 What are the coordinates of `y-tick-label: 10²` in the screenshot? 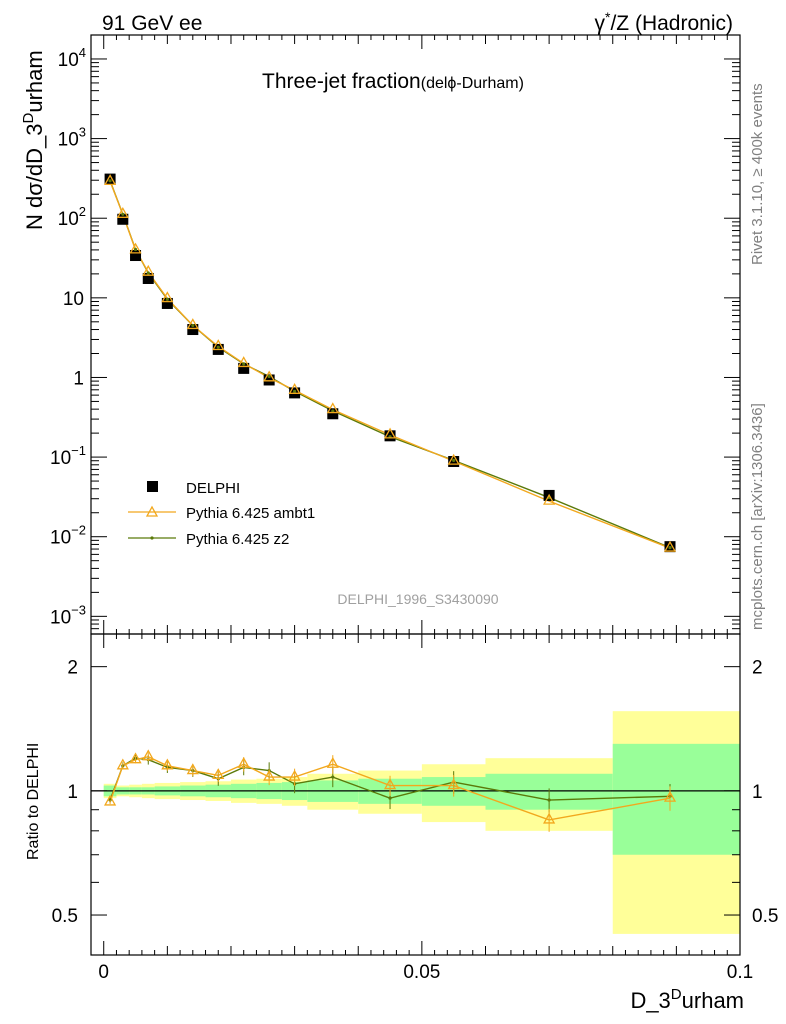 It's located at (72, 217).